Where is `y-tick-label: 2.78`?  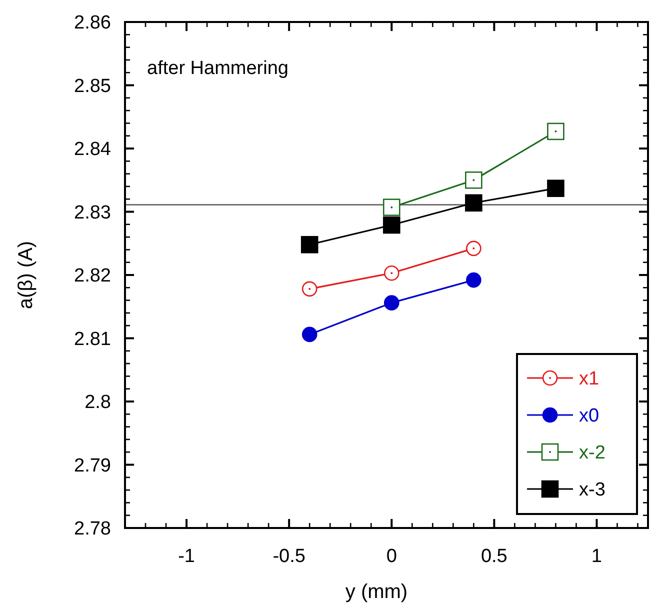
y-tick-label: 2.78 is located at coordinates (92, 529).